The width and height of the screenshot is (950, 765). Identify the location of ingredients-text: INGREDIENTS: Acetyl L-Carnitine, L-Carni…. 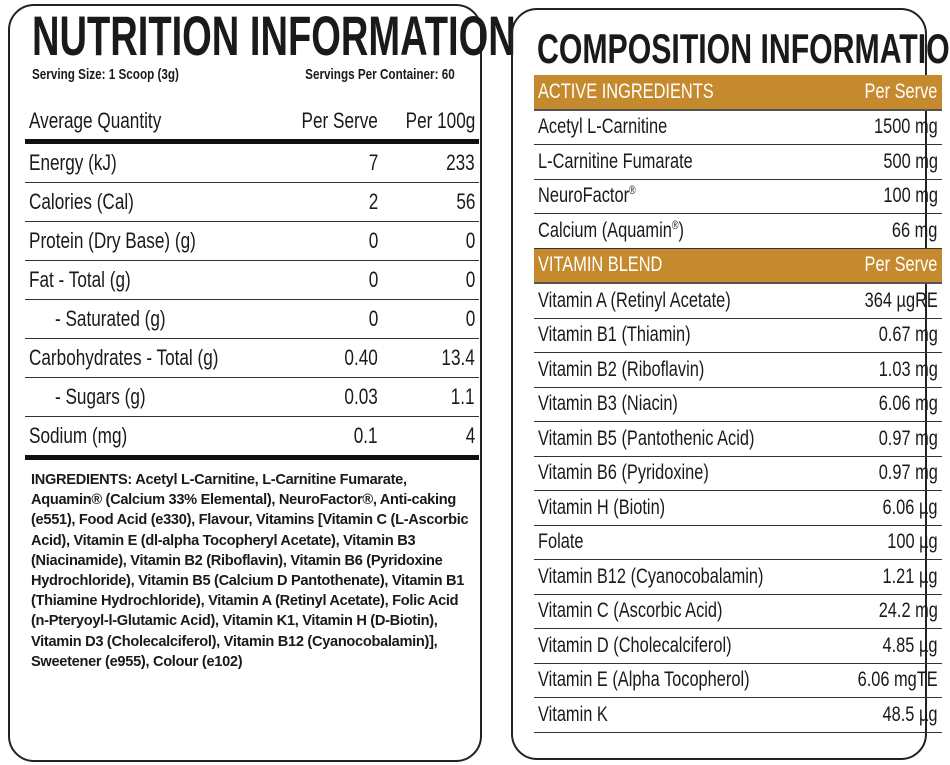
(250, 571).